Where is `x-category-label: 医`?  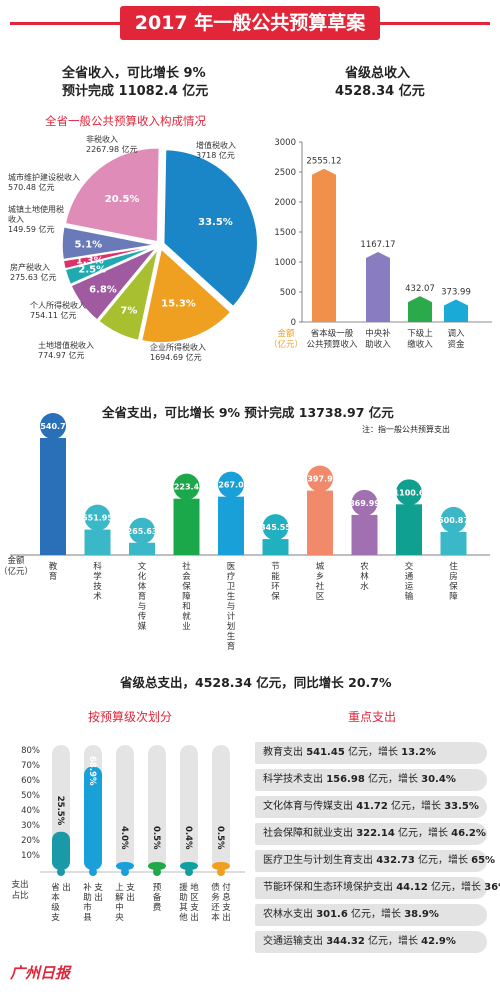
x-category-label: 医 is located at coordinates (231, 567).